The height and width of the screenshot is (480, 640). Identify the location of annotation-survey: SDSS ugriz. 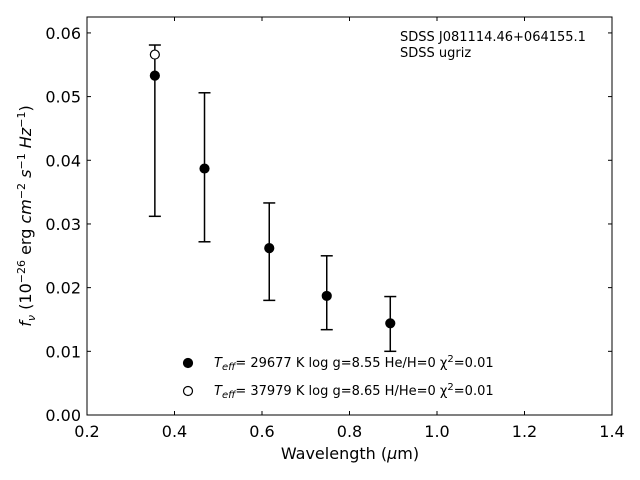
(435, 53).